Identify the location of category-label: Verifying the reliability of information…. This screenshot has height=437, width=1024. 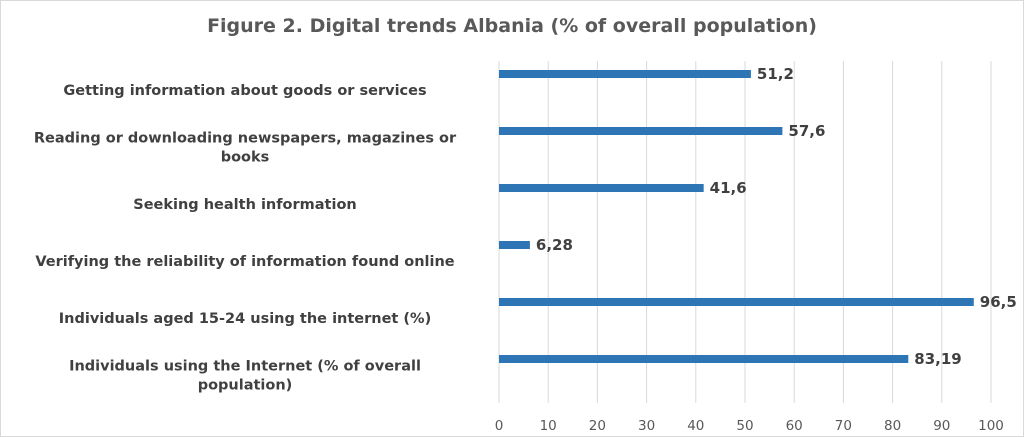
(244, 262).